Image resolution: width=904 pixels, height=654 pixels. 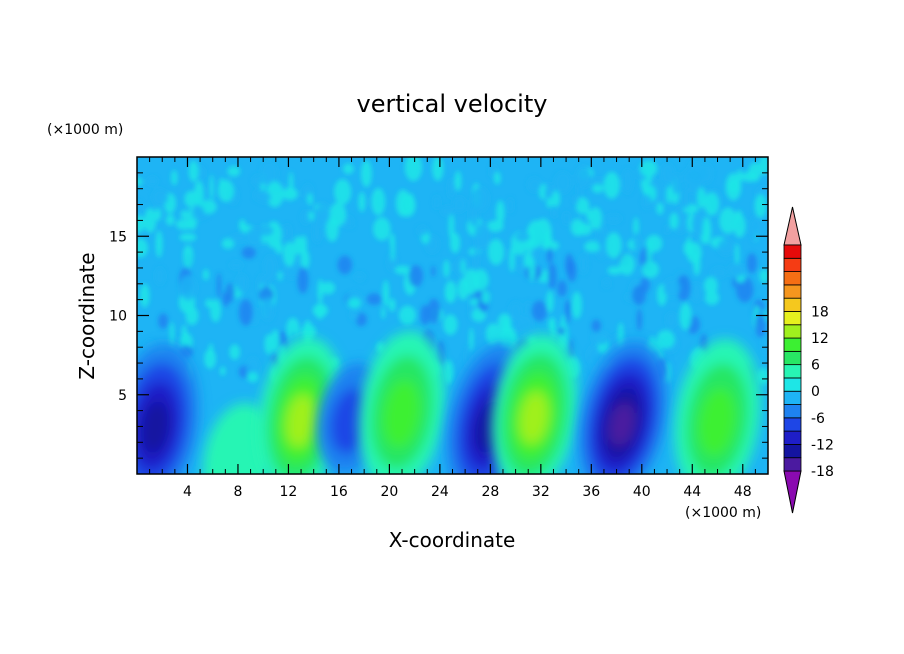 I want to click on x-tick: 4, so click(x=187, y=328).